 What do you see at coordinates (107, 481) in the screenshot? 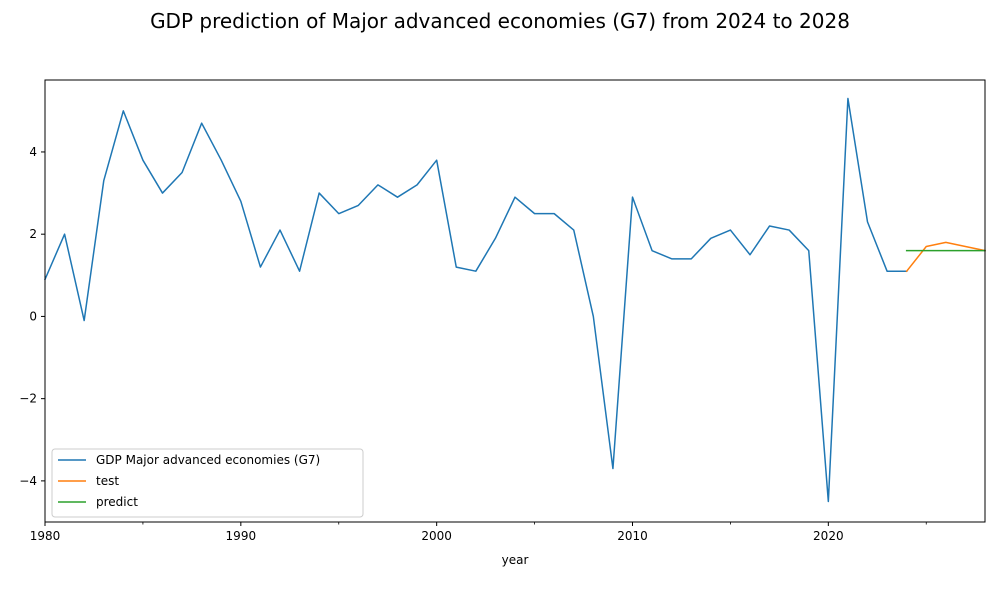
I see `legend-label-2: test` at bounding box center [107, 481].